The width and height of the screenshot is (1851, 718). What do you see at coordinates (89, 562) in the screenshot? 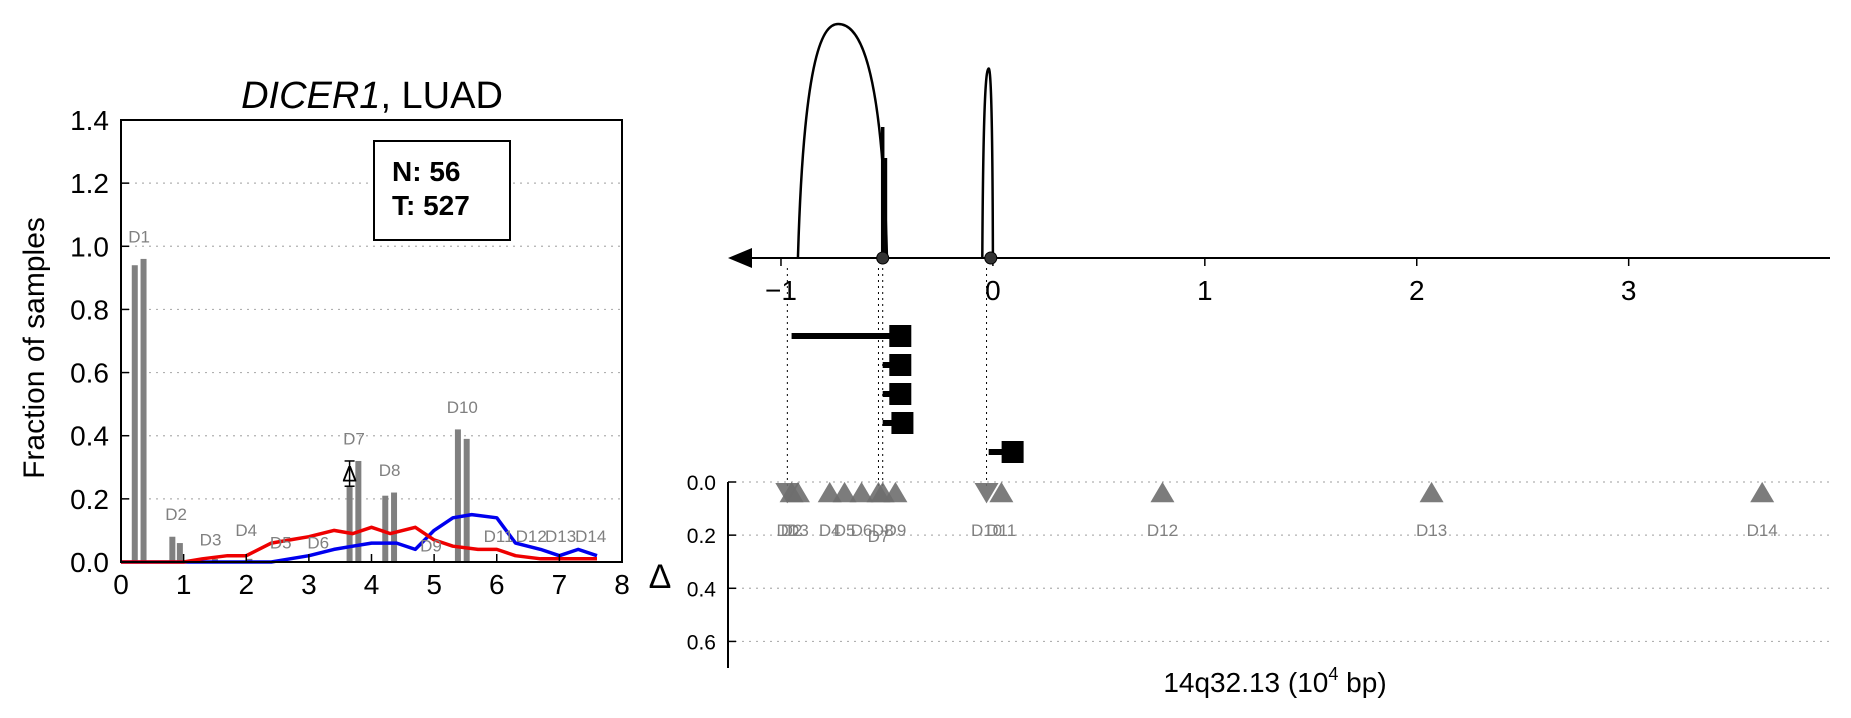
I see `left-y-tick-label: 0.0` at bounding box center [89, 562].